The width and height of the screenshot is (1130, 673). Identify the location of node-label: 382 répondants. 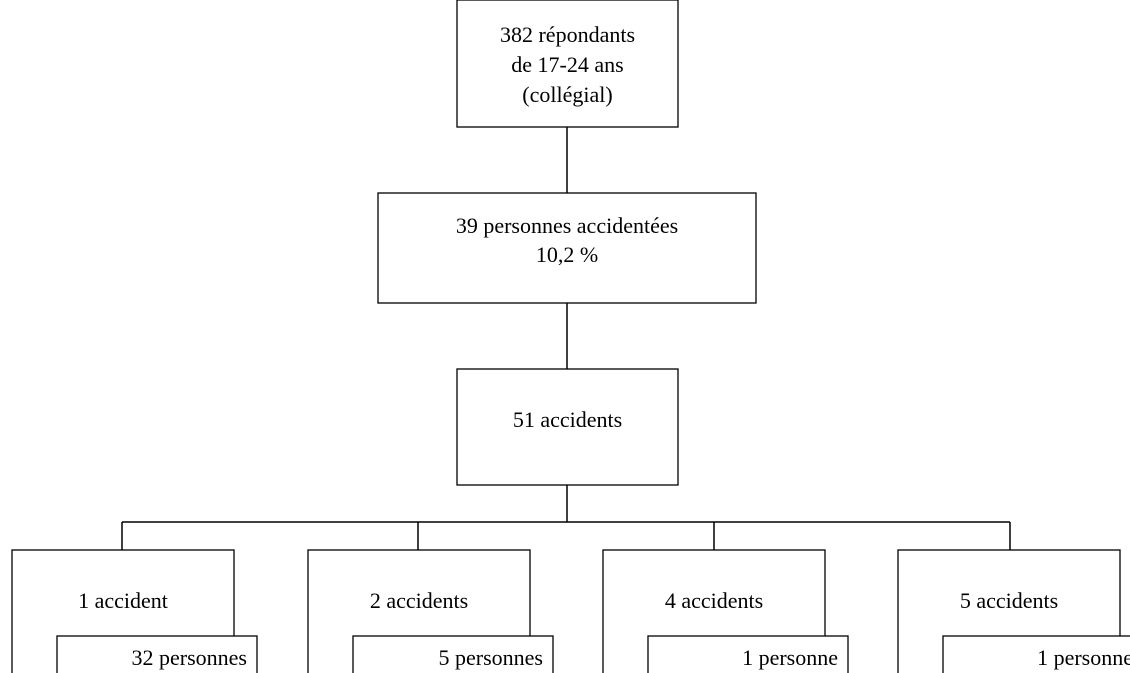
(567, 34).